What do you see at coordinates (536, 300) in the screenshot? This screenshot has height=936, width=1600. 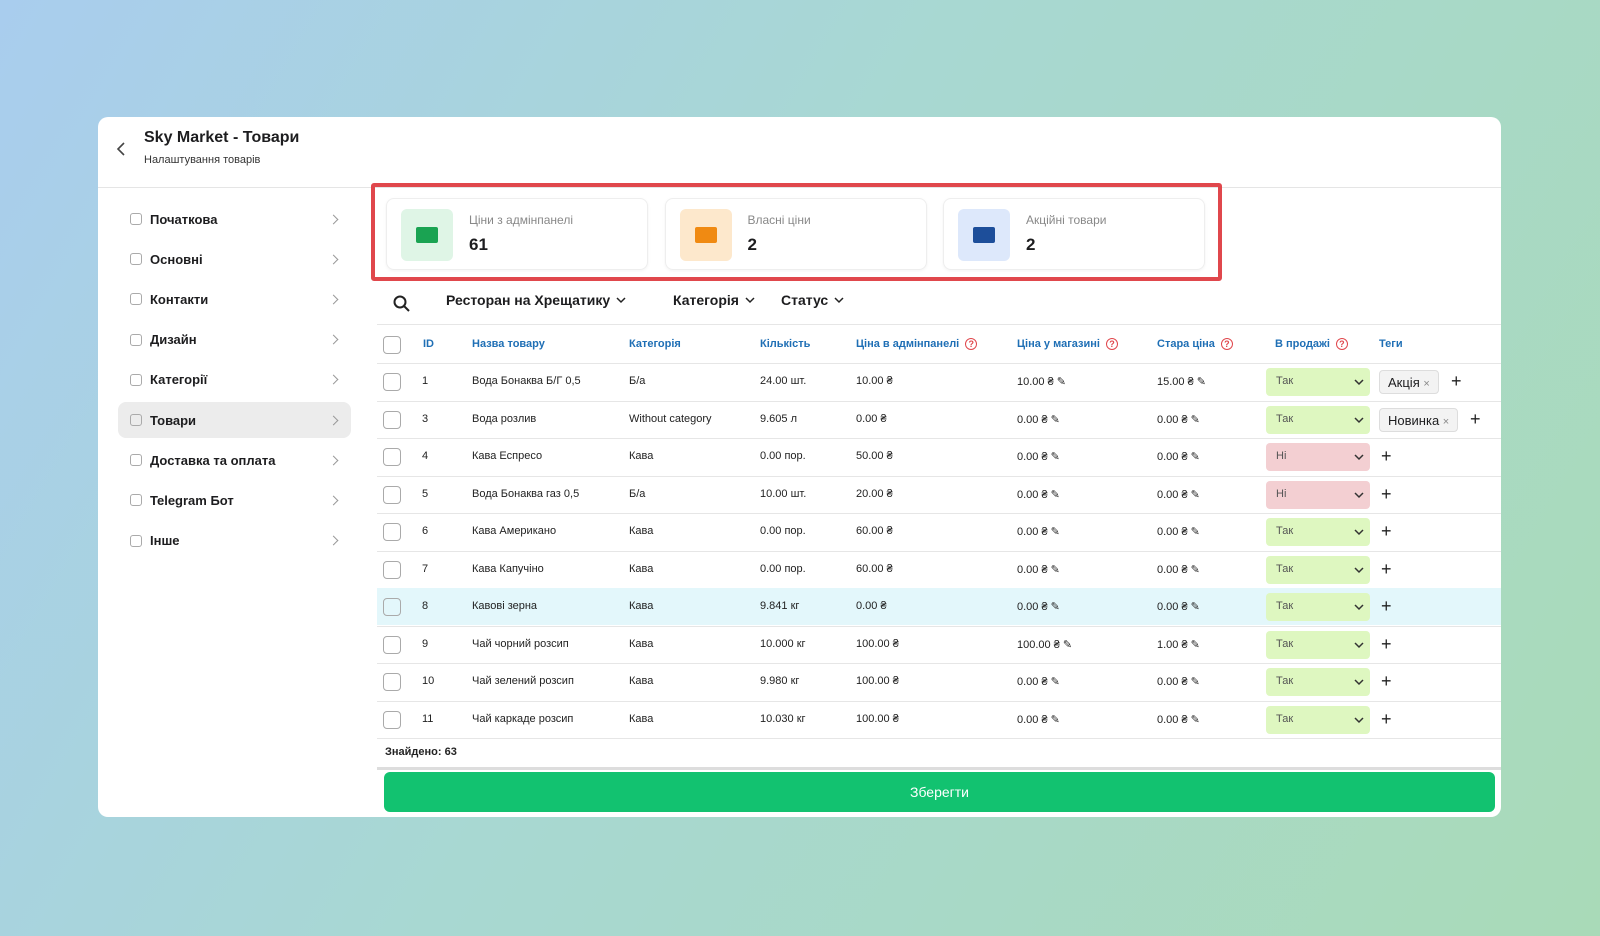 I see `filter: Ресторан на Хрещатику` at bounding box center [536, 300].